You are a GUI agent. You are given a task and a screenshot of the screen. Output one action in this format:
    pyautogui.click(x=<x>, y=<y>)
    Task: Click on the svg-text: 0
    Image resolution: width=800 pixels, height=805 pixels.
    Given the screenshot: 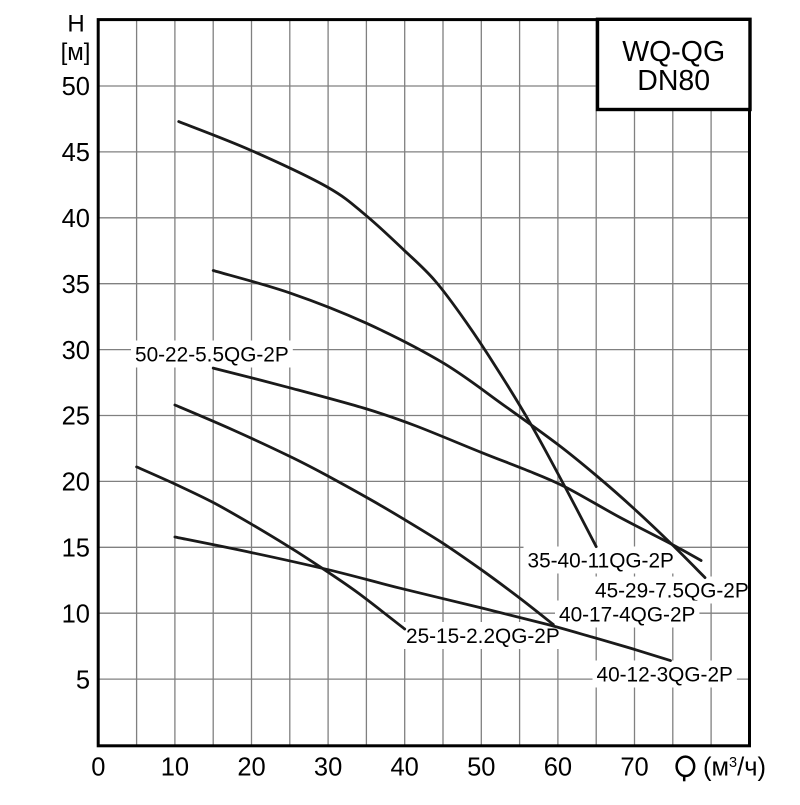 What is the action you would take?
    pyautogui.click(x=98, y=768)
    